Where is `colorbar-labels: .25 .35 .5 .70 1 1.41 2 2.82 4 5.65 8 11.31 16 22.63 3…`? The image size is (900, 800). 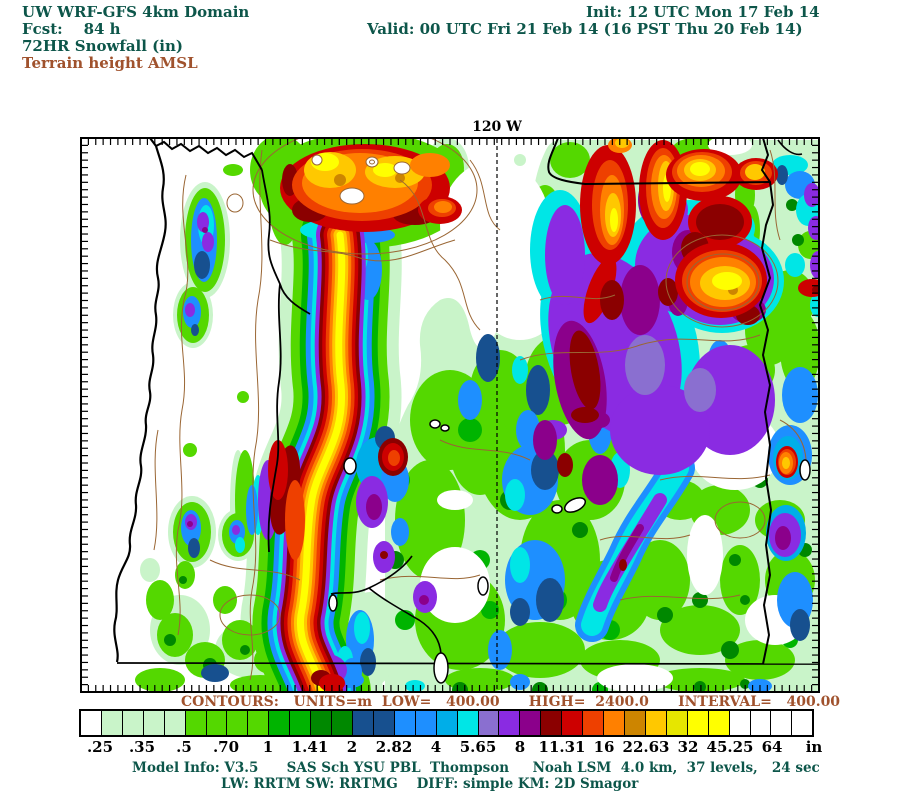 colorbar-labels: .25 .35 .5 .70 1 1.41 2 2.82 4 5.65 8 11.31 16 22.63 3… is located at coordinates (459, 748).